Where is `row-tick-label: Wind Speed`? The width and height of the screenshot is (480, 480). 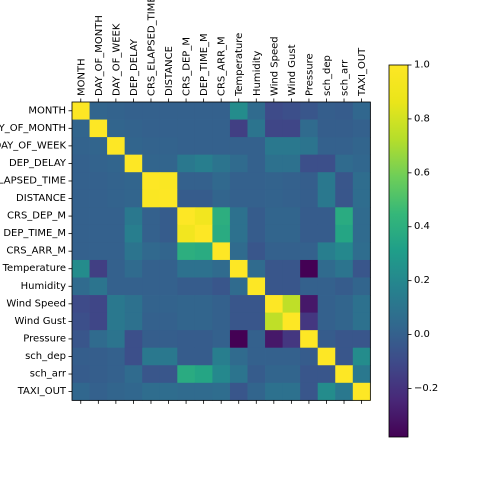
row-tick-label: Wind Speed is located at coordinates (36, 303).